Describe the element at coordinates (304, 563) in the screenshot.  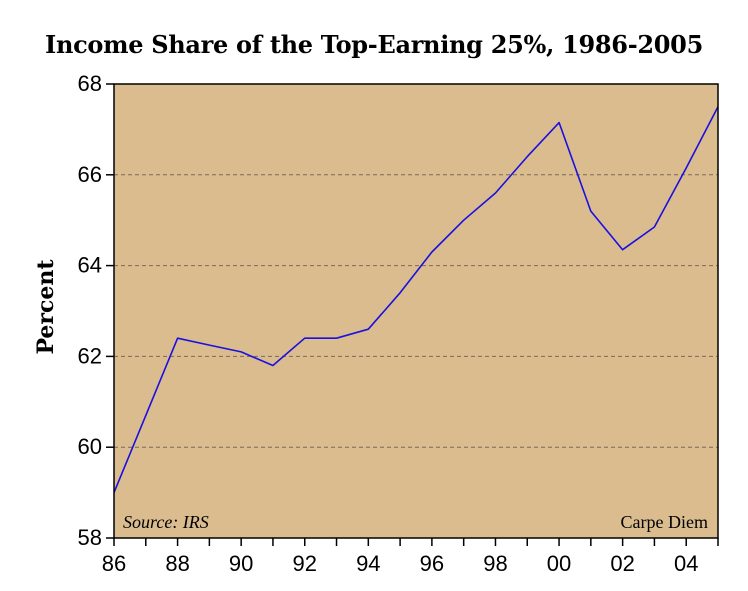
I see `x-tick-label: 92` at that location.